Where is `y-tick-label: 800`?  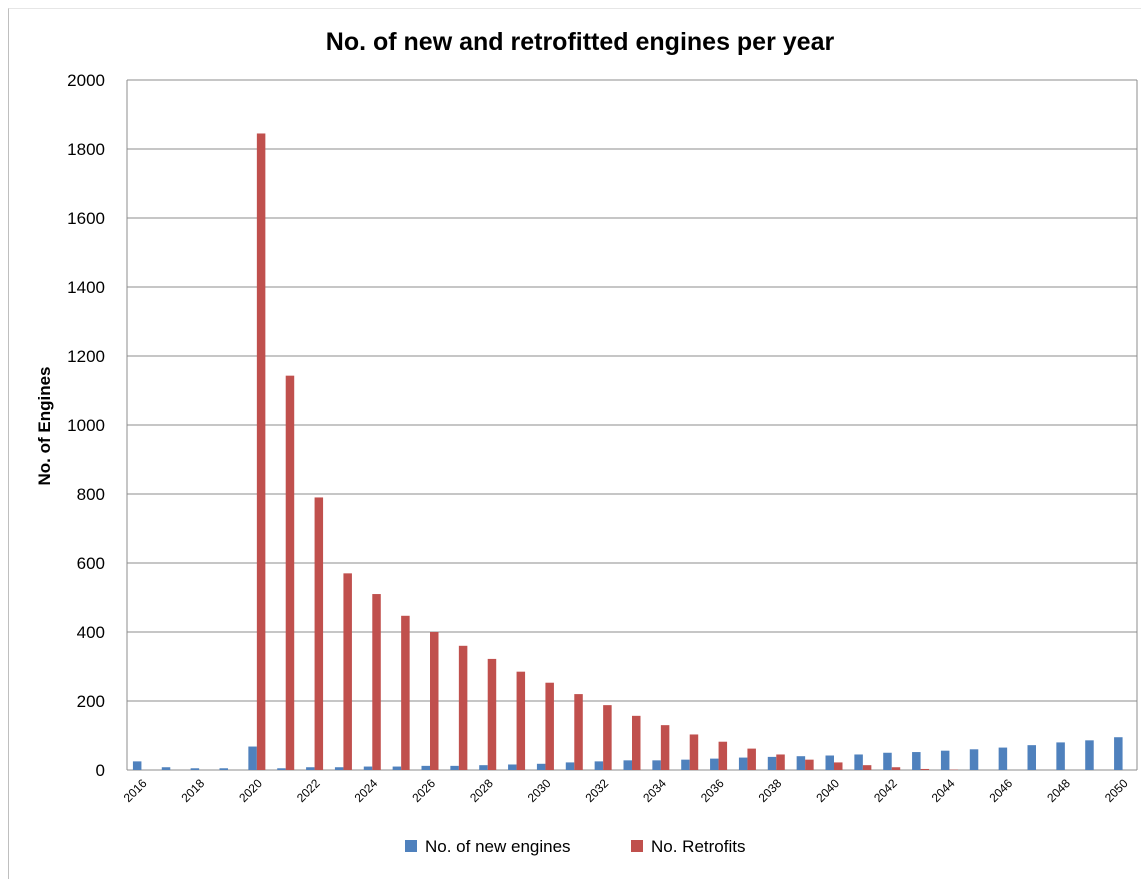 y-tick-label: 800 is located at coordinates (91, 494).